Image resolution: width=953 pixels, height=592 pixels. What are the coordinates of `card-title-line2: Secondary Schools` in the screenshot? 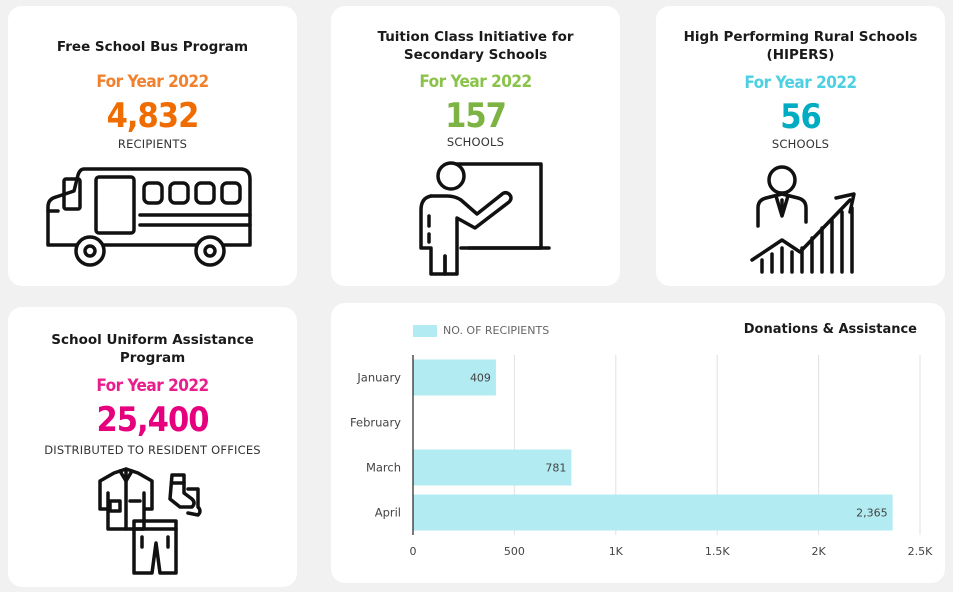 It's located at (475, 55).